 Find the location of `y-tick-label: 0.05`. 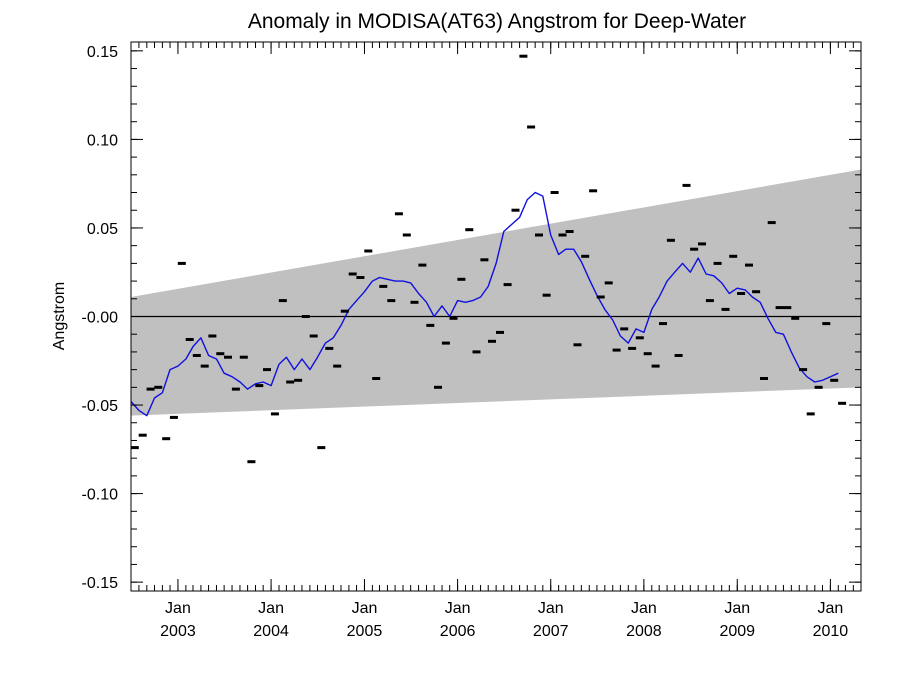

y-tick-label: 0.05 is located at coordinates (102, 229).